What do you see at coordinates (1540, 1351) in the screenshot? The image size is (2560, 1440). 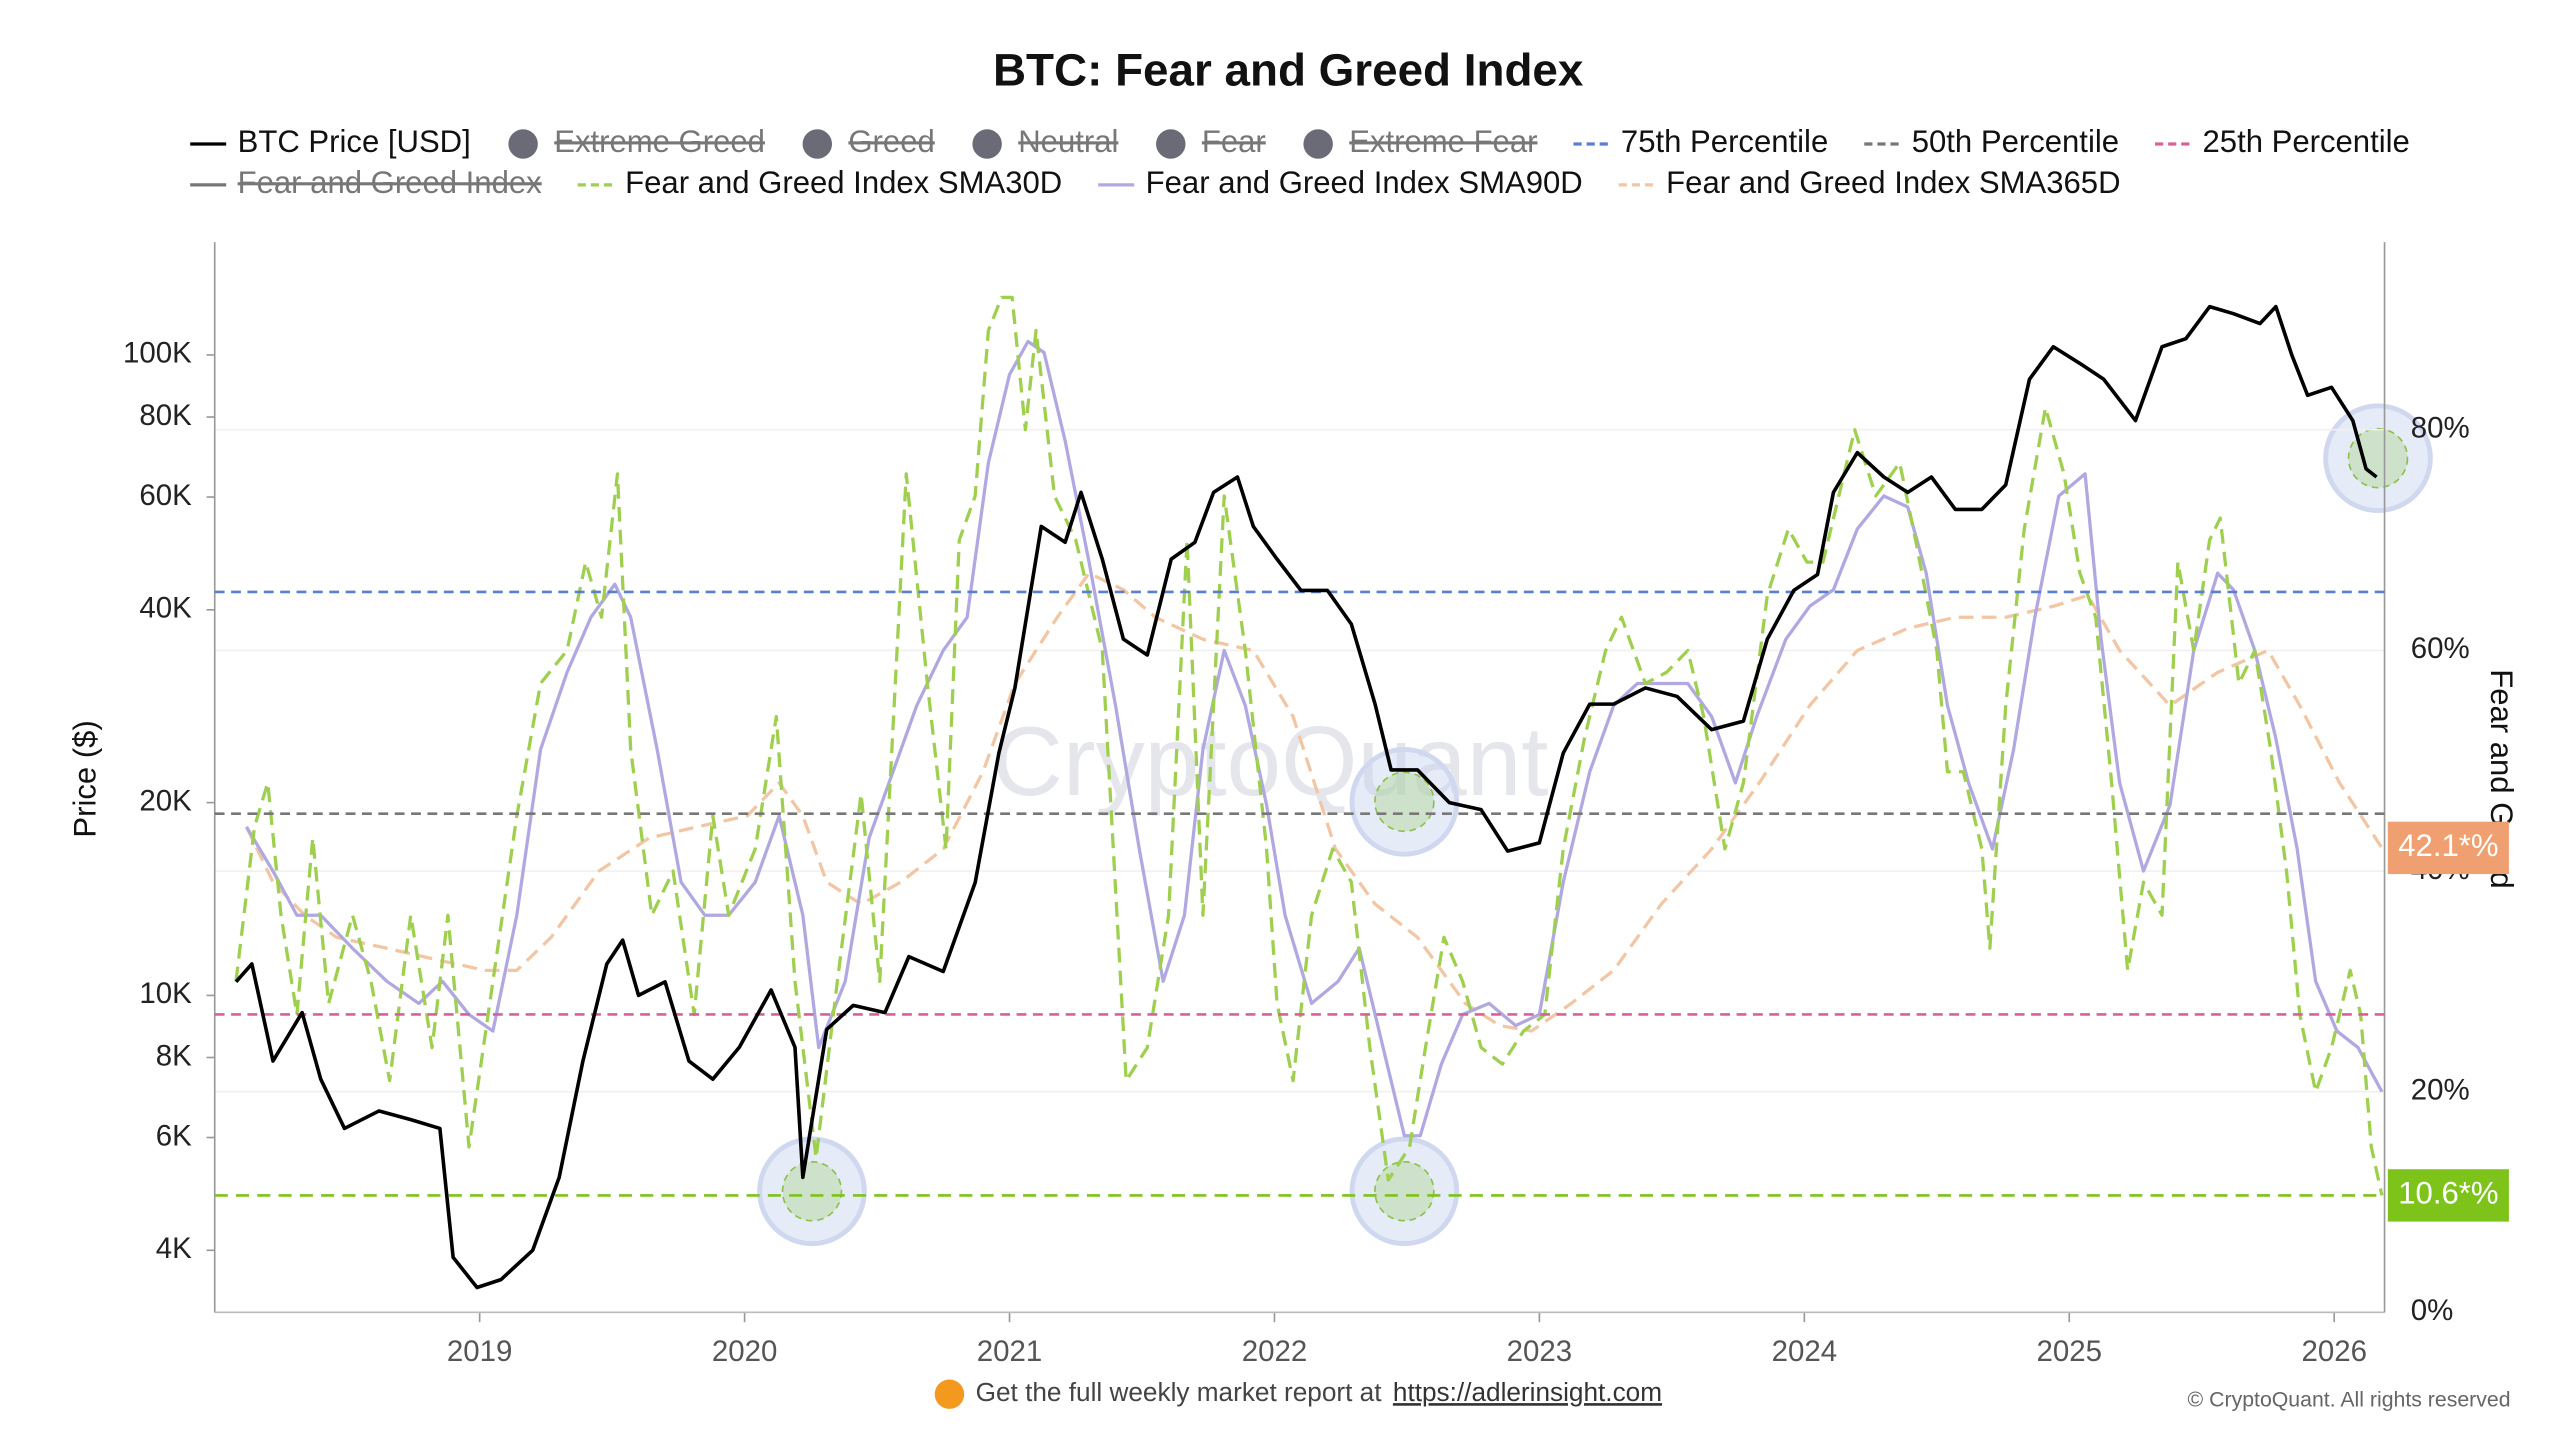 I see `x-tick-label: 2023` at bounding box center [1540, 1351].